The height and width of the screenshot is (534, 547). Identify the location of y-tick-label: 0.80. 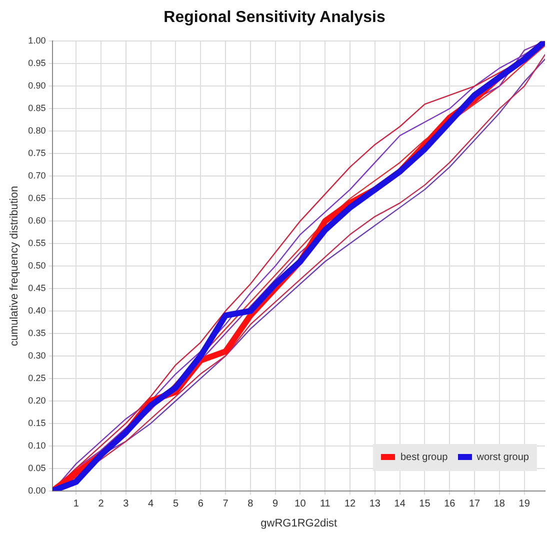
(37, 131).